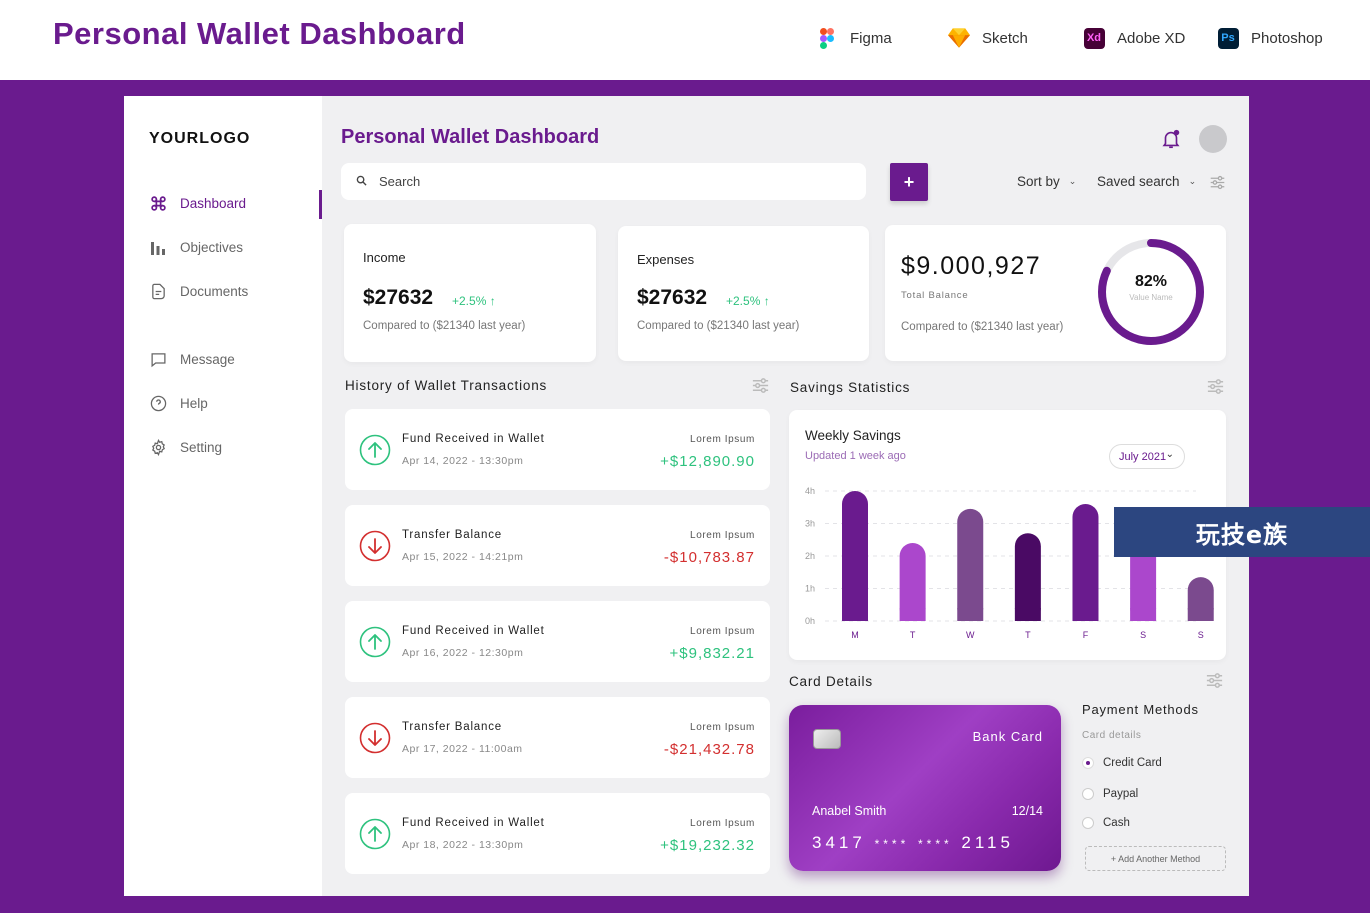 Image resolution: width=1370 pixels, height=913 pixels. Describe the element at coordinates (672, 297) in the screenshot. I see `expenses-value: $27632` at that location.